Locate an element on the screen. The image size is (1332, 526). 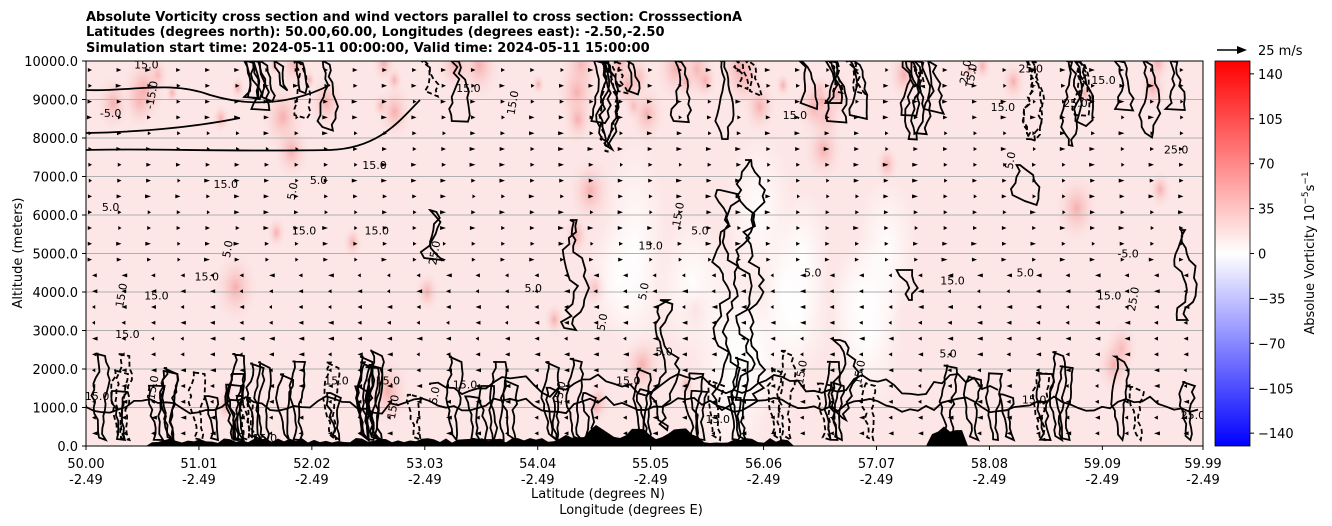
colorbar-tick-label: −35 is located at coordinates (1271, 299).